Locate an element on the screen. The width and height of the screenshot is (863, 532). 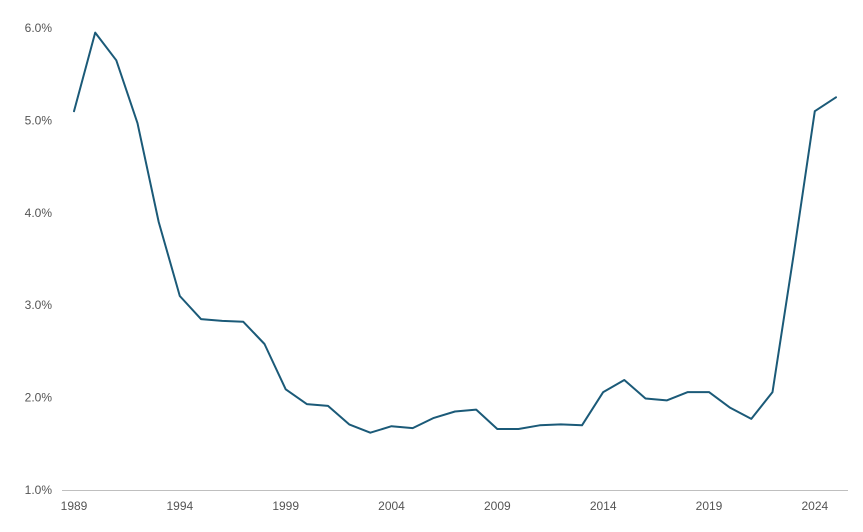
x-tick-label: 2019 is located at coordinates (709, 506).